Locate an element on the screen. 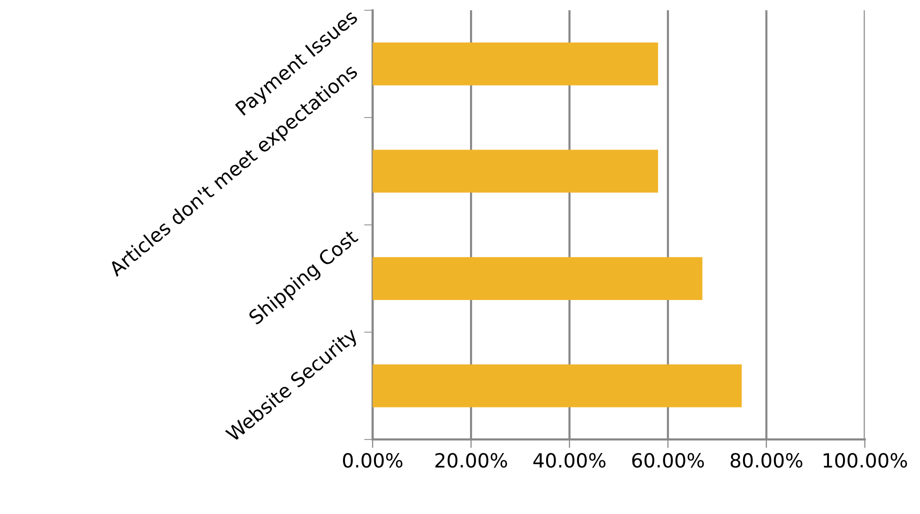  x-tick-label: 60.00% is located at coordinates (668, 460).